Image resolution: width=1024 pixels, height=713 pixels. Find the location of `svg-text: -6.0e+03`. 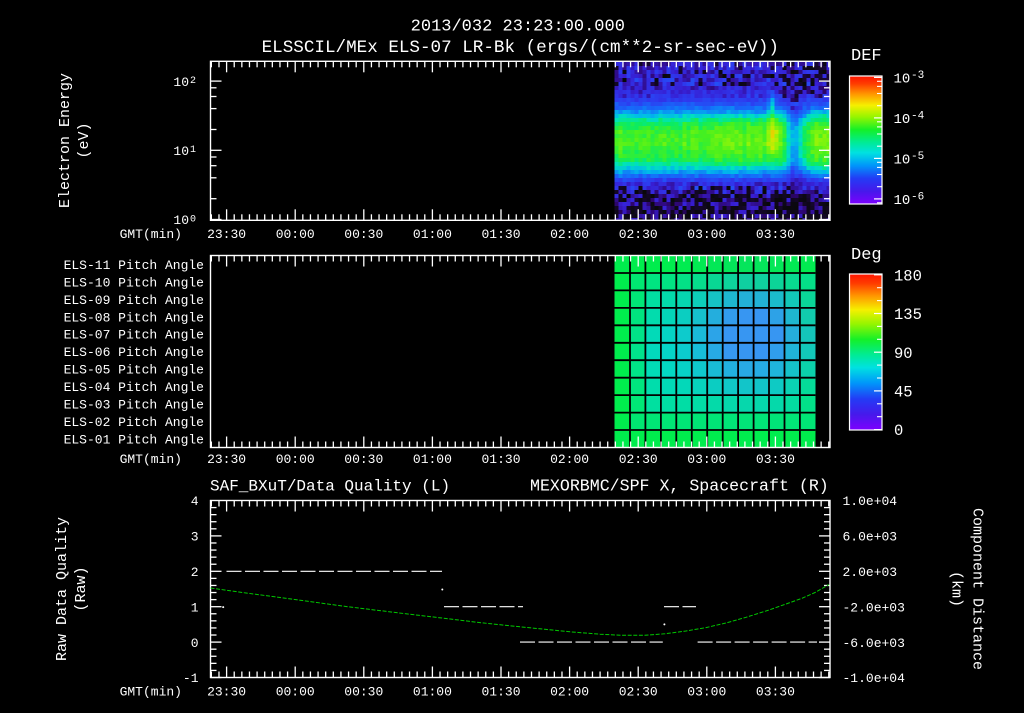

svg-text: -6.0e+03 is located at coordinates (874, 643).